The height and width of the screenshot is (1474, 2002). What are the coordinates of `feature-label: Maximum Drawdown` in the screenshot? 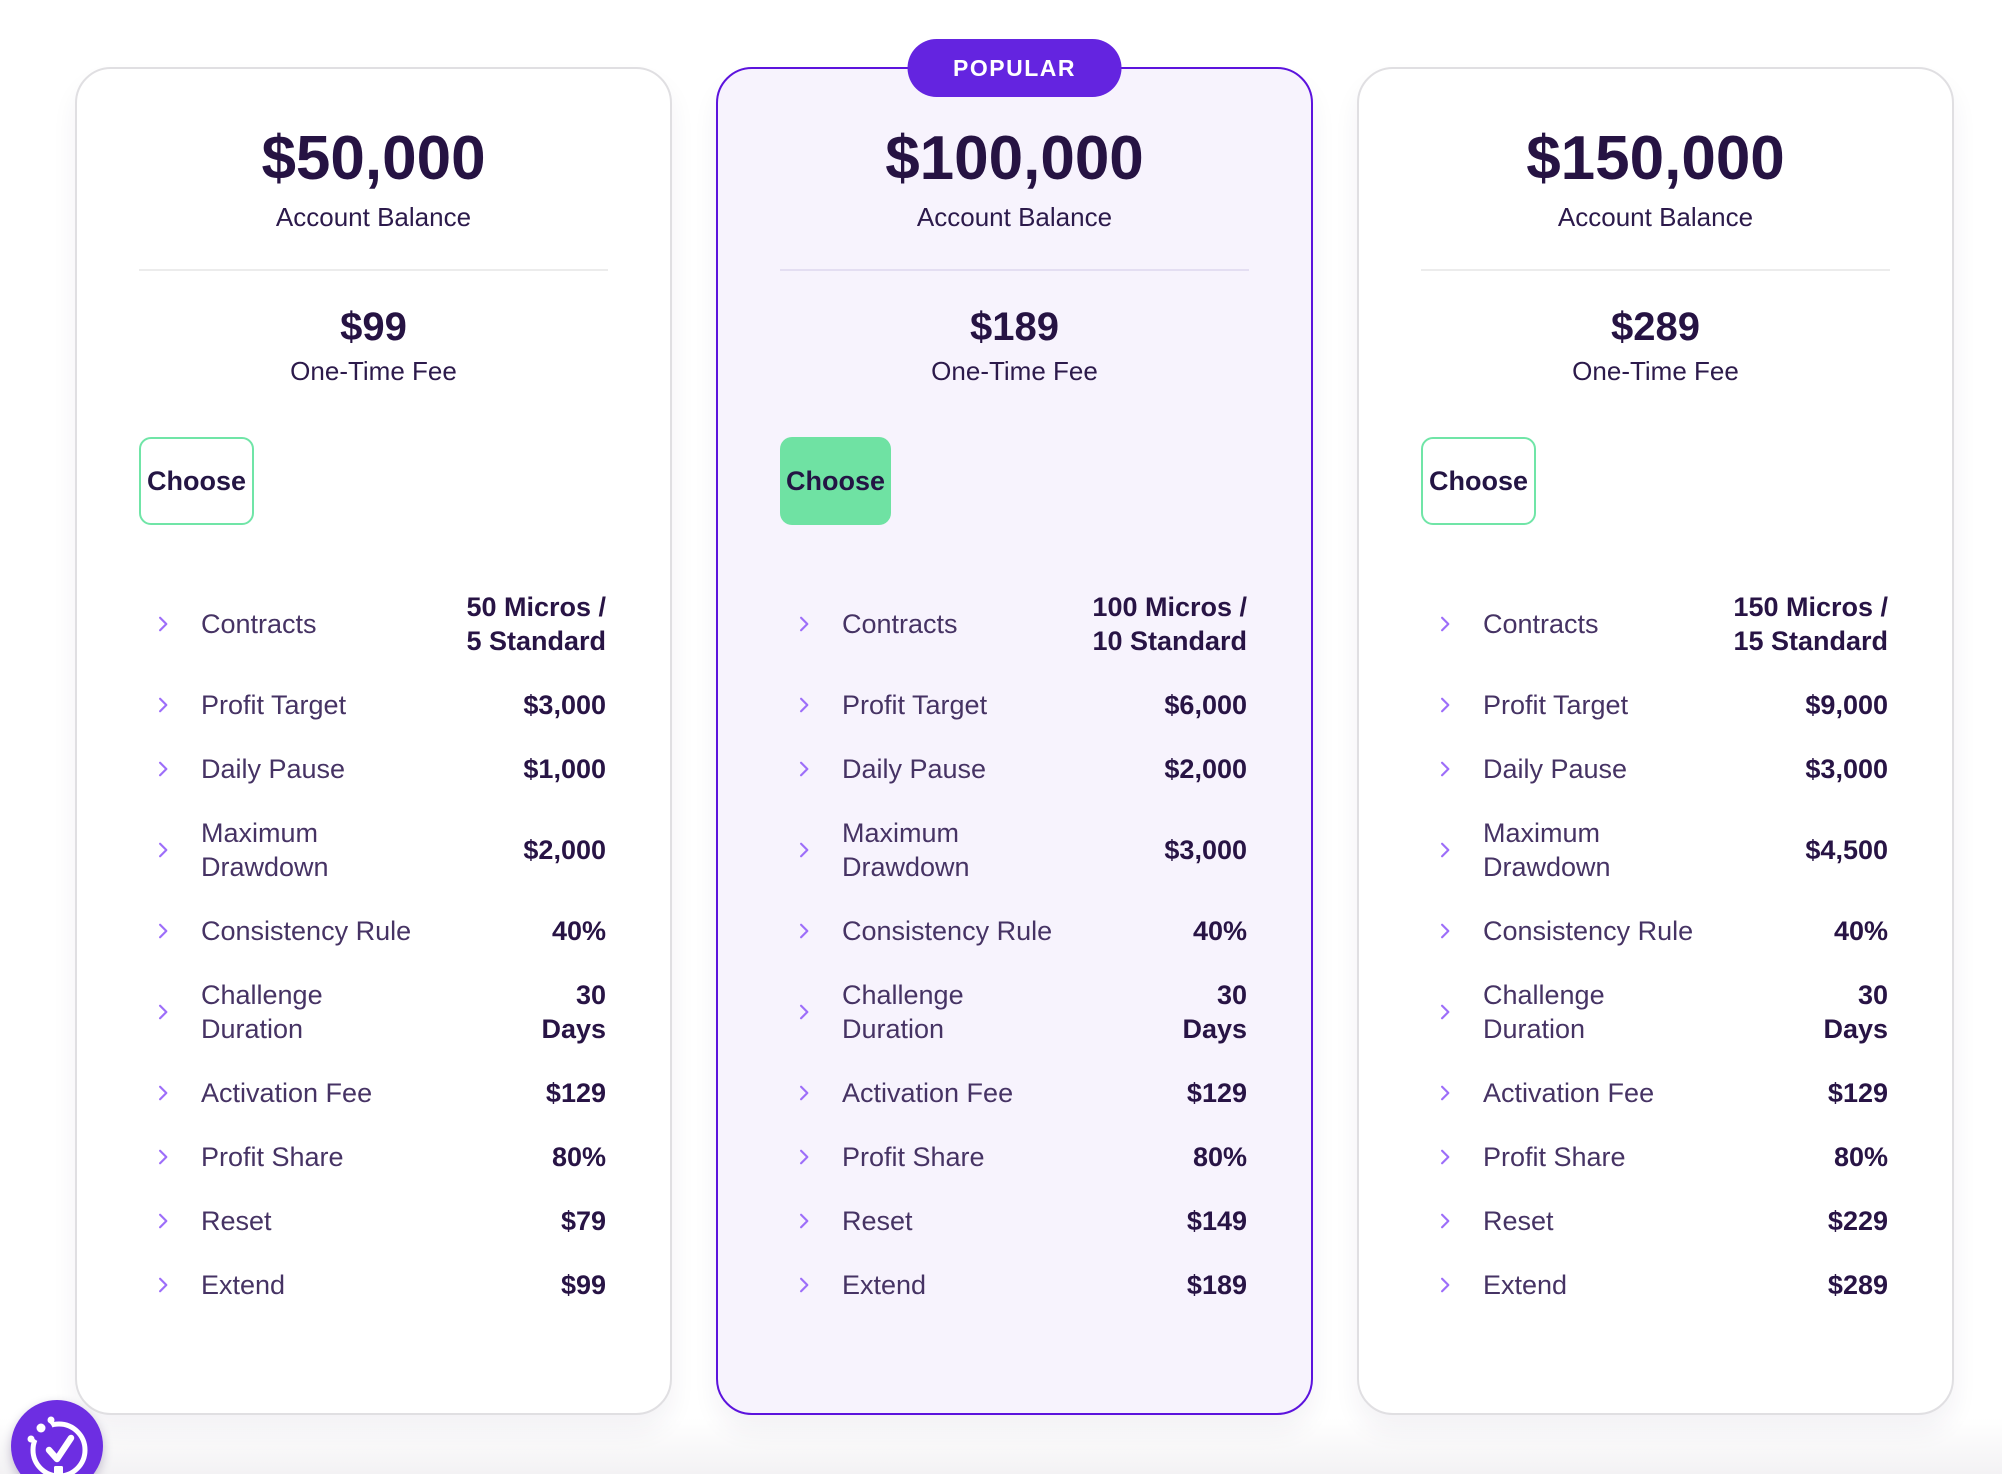 It's located at (906, 850).